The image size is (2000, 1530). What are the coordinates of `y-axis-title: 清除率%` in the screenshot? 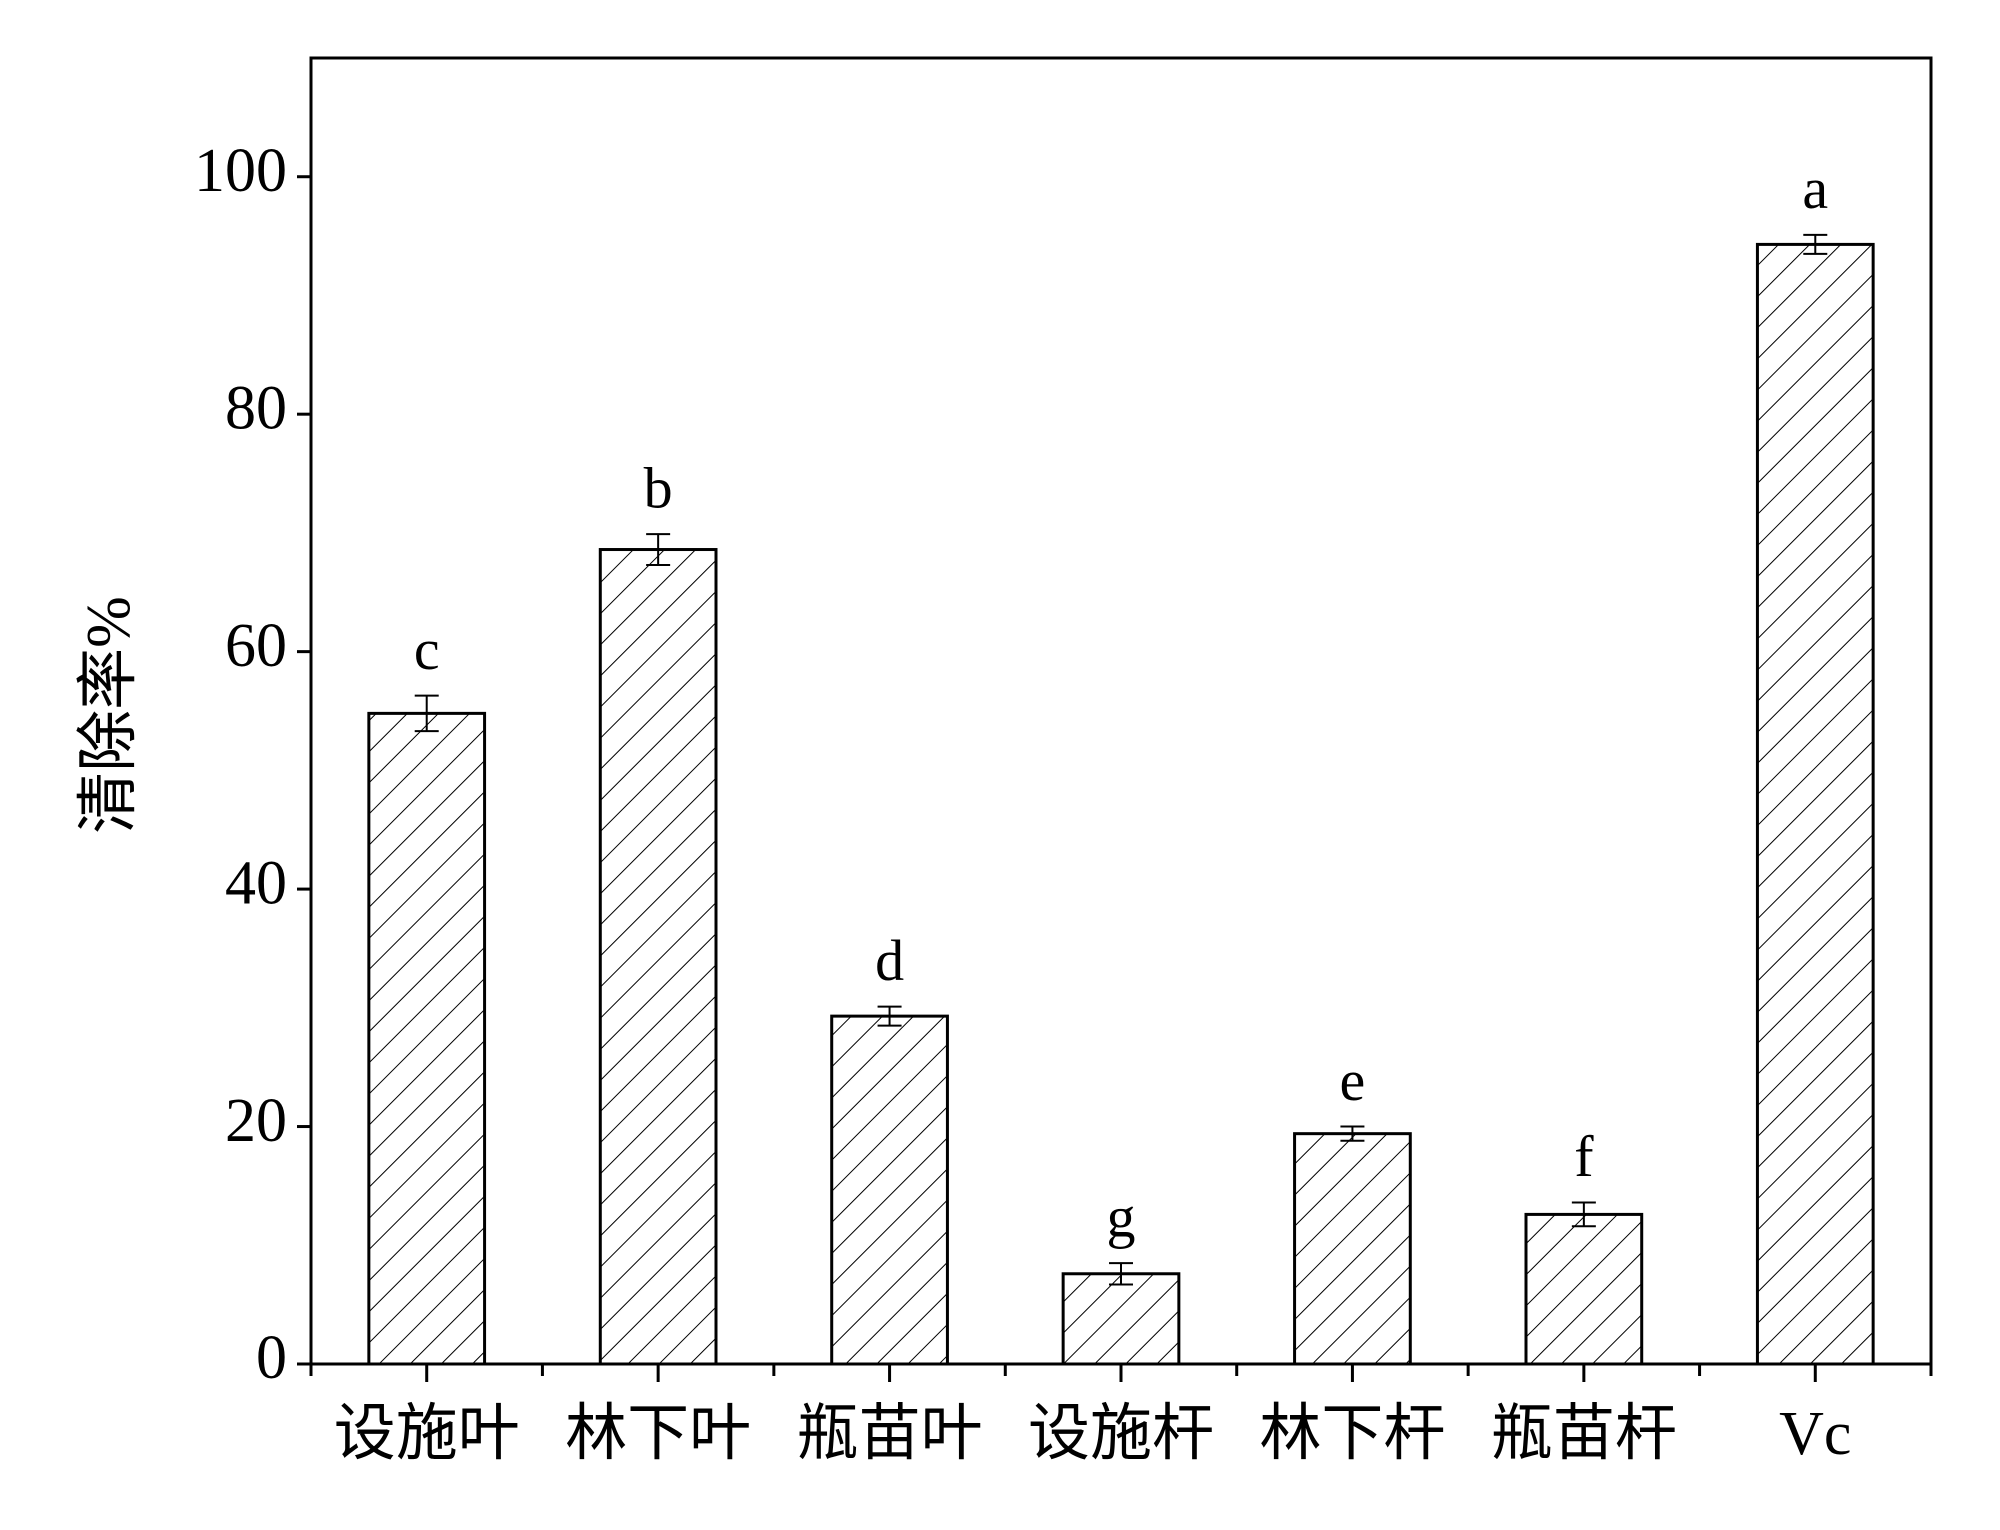 It's located at (109, 715).